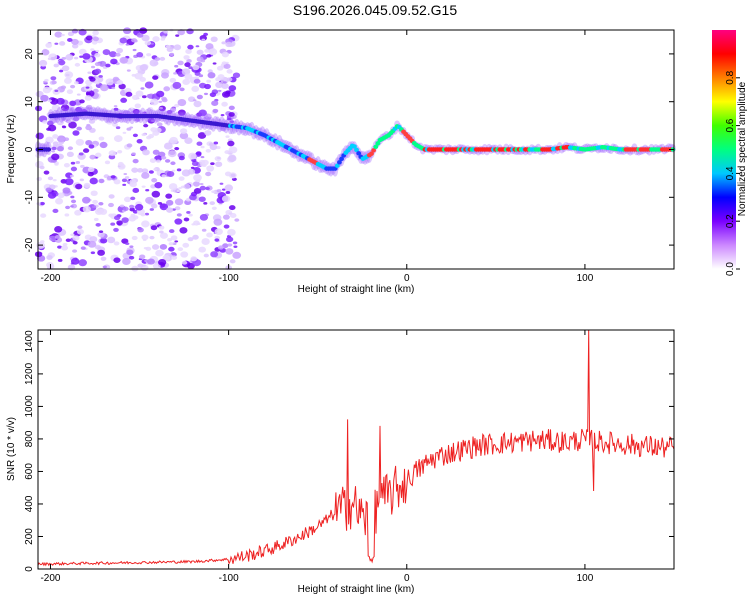  I want to click on snr-x-tick-label: 0, so click(407, 578).